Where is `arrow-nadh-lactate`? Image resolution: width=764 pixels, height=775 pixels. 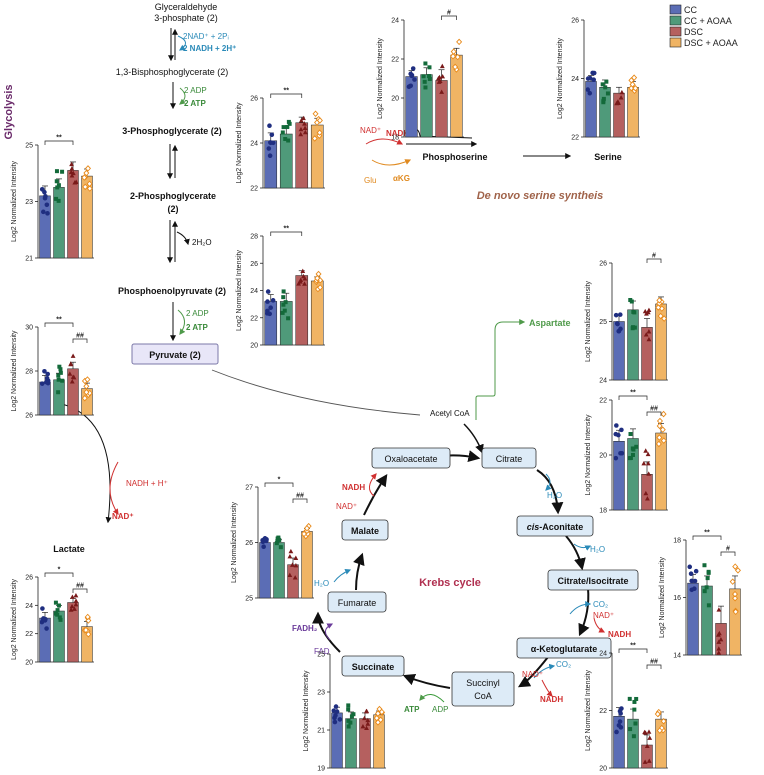
arrow-nadh-lactate is located at coordinates (114, 488).